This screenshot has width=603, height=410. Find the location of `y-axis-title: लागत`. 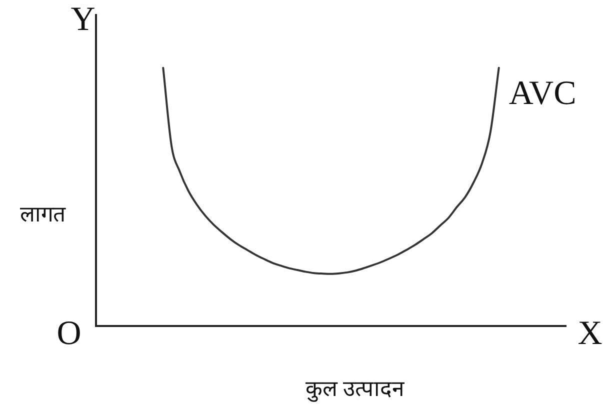

y-axis-title: लागत is located at coordinates (43, 213).